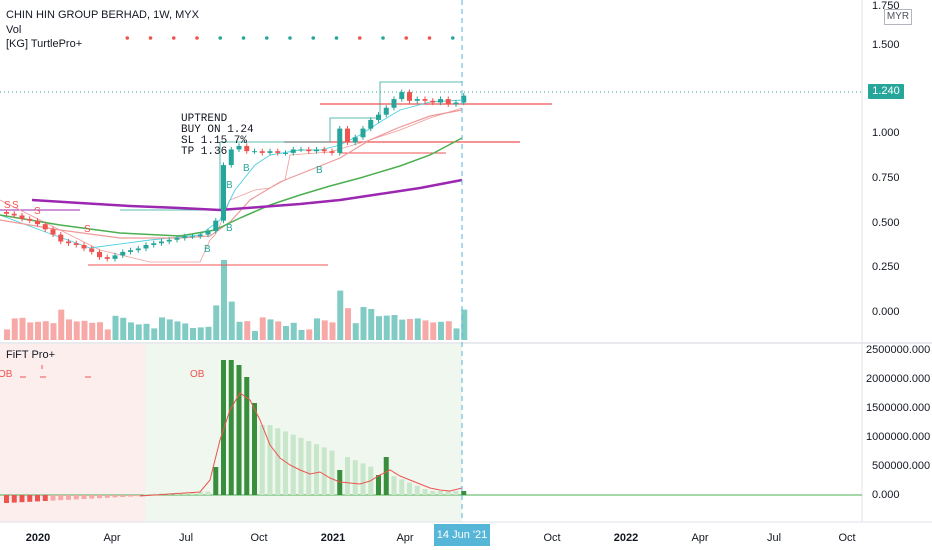 The image size is (932, 550). I want to click on ma-purple-line, so click(247, 195).